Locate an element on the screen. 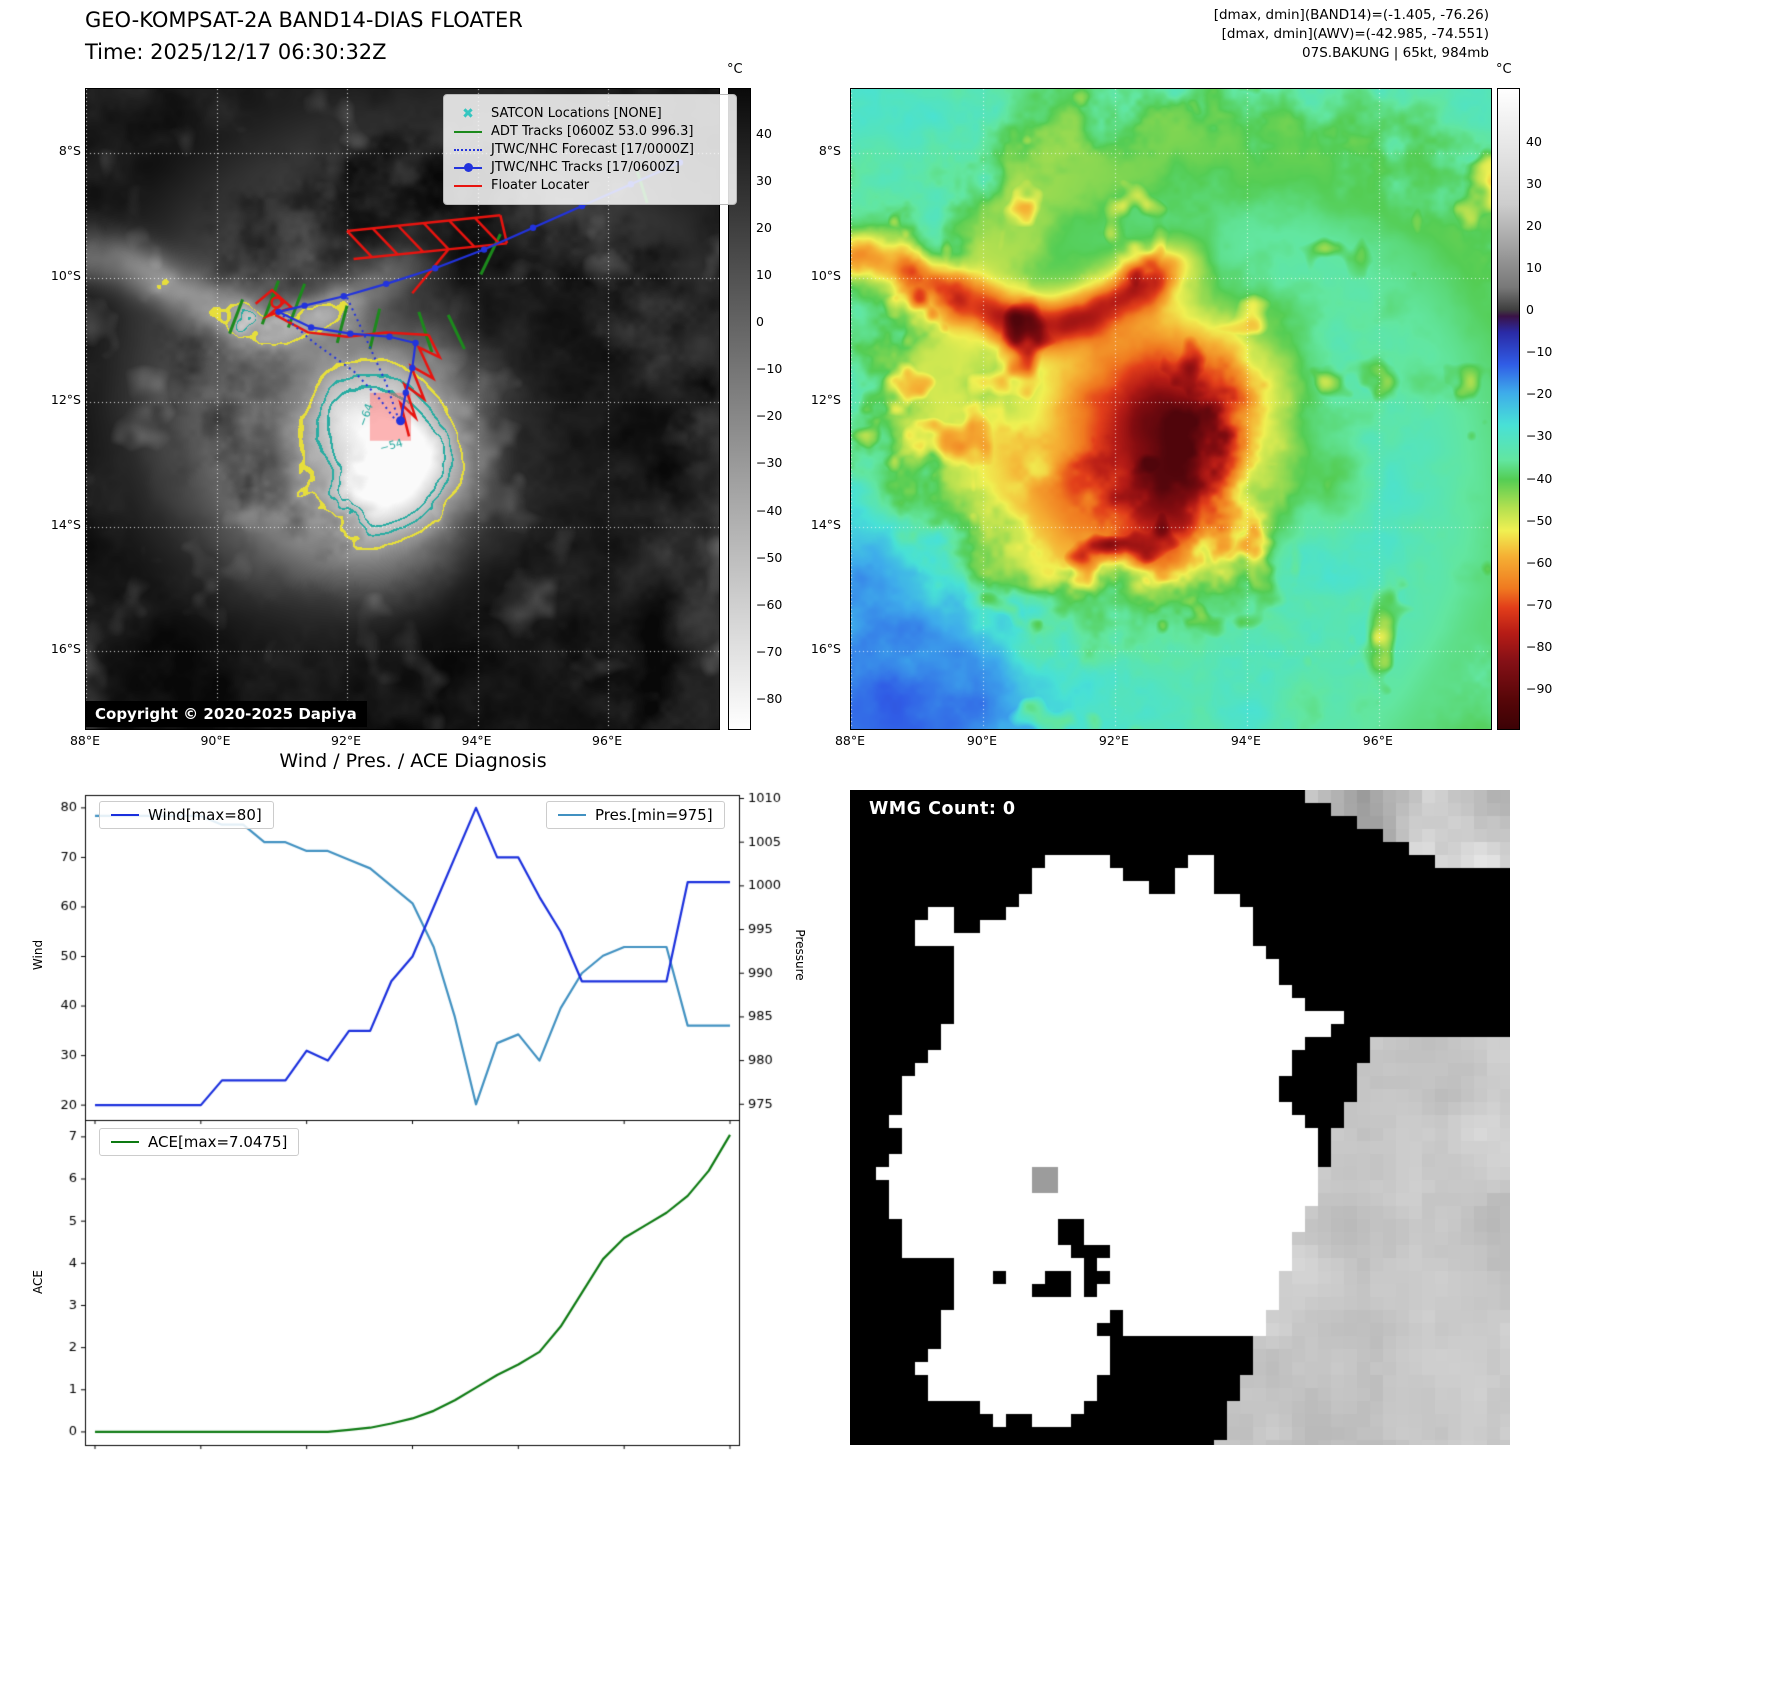 The height and width of the screenshot is (1690, 1788). wmg-image is located at coordinates (1180, 1117).